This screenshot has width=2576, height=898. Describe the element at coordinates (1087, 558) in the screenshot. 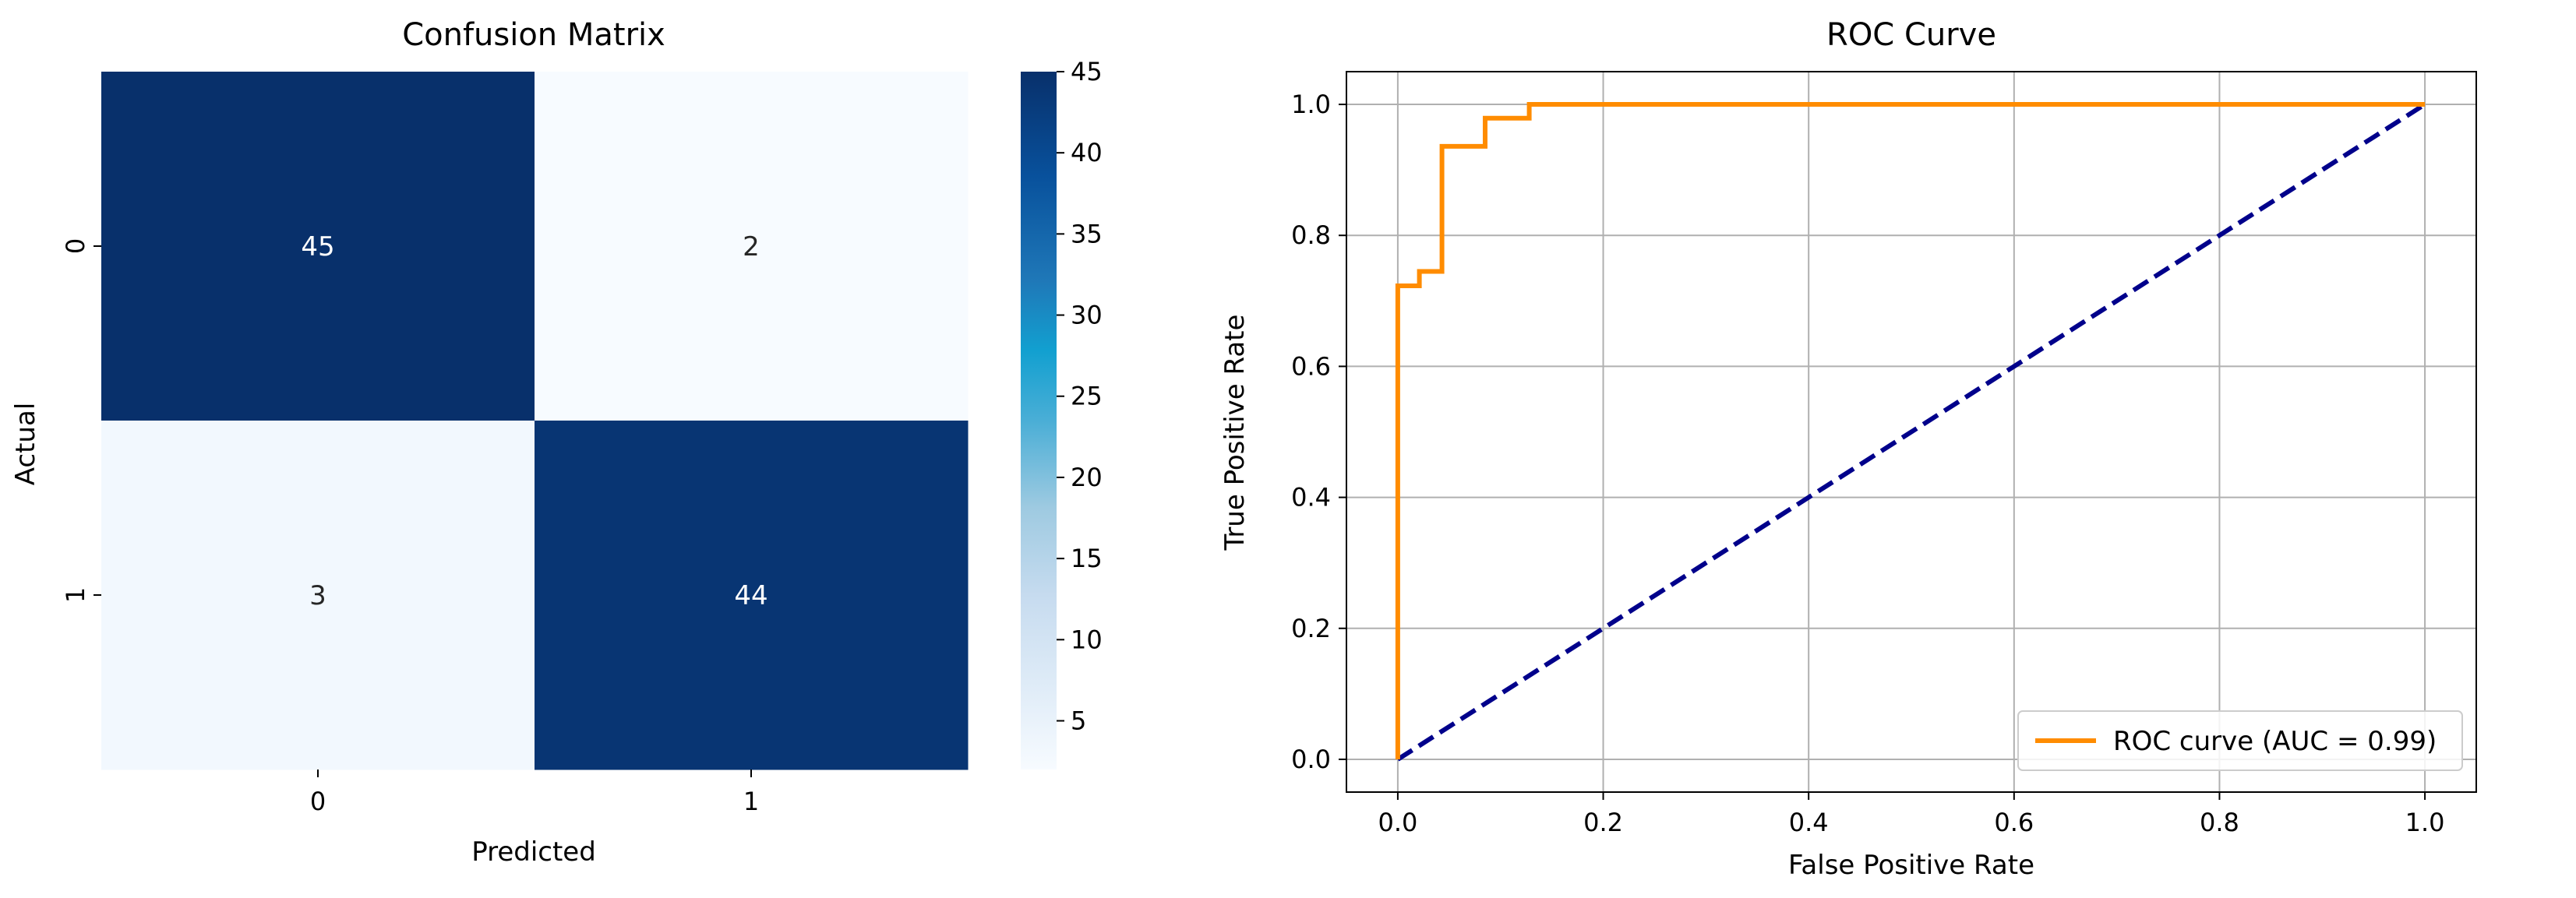

I see `colorbar-tick-label: 15` at that location.